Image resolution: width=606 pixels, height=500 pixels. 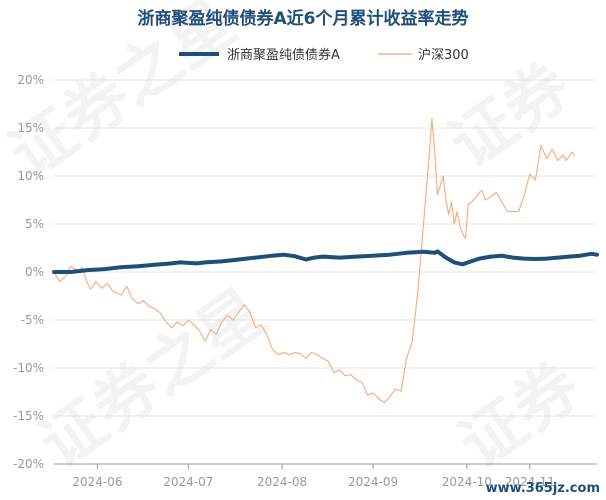 I want to click on legend: 浙商聚盈纯债债券A 沪深300, so click(x=324, y=55).